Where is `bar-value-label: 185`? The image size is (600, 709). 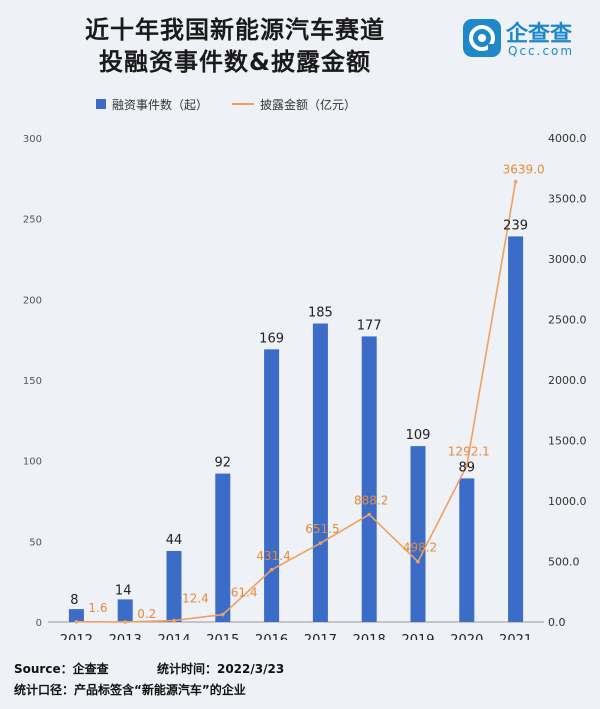
bar-value-label: 185 is located at coordinates (320, 313).